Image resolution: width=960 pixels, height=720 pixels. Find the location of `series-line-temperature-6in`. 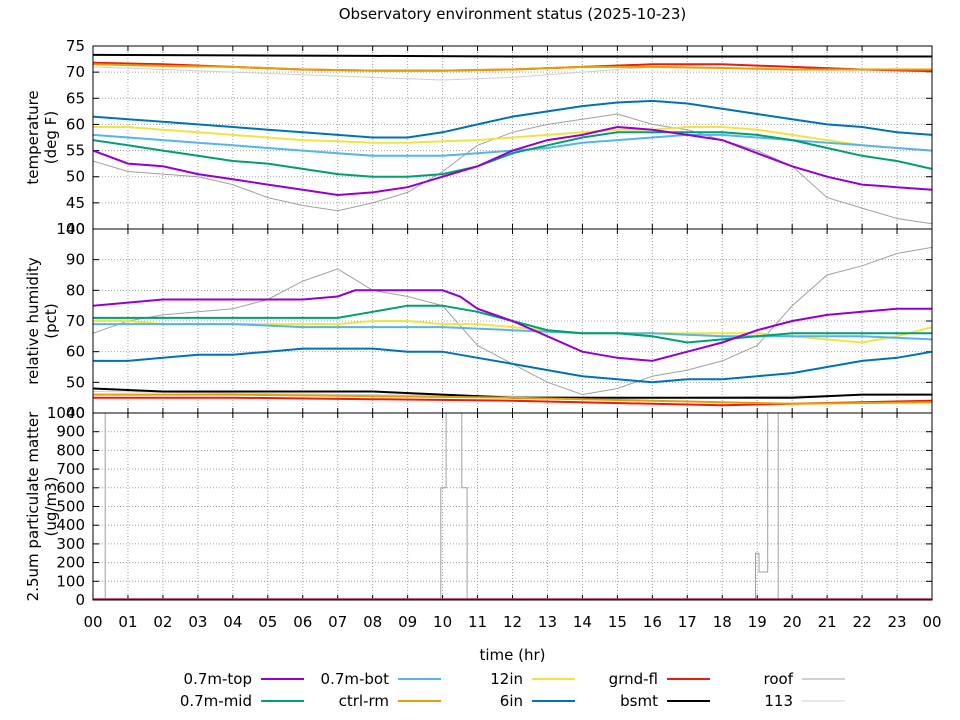

series-line-temperature-6in is located at coordinates (512, 119).